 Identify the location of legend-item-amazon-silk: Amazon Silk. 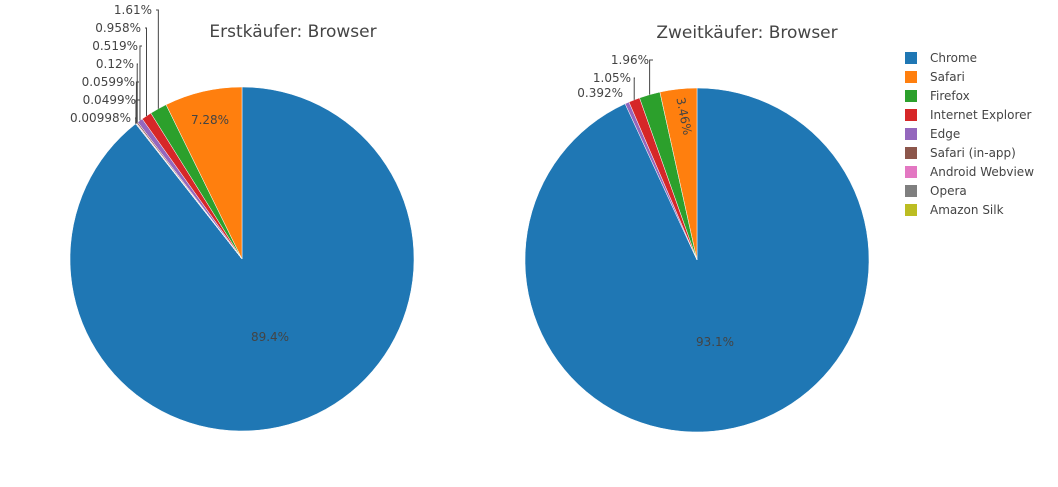
(954, 210).